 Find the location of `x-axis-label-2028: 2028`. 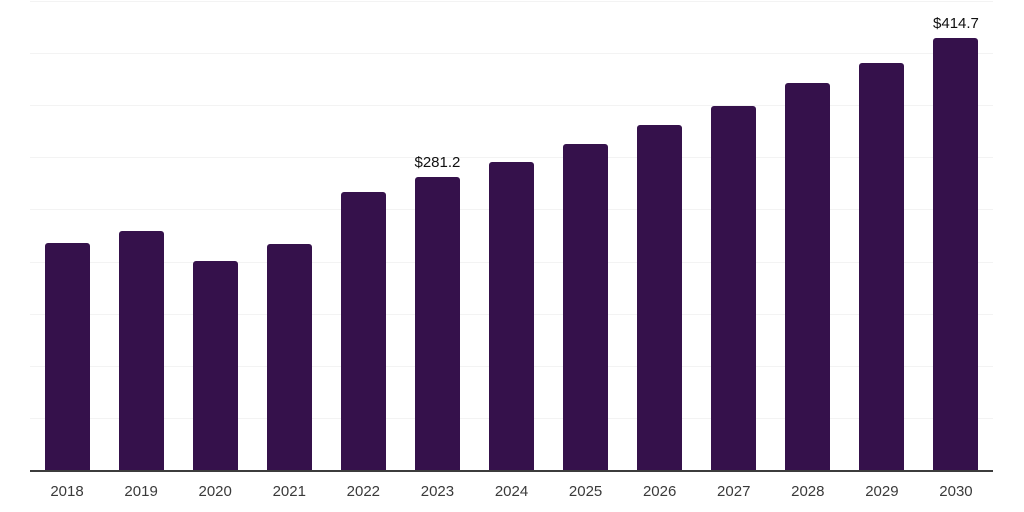

x-axis-label-2028: 2028 is located at coordinates (808, 491).